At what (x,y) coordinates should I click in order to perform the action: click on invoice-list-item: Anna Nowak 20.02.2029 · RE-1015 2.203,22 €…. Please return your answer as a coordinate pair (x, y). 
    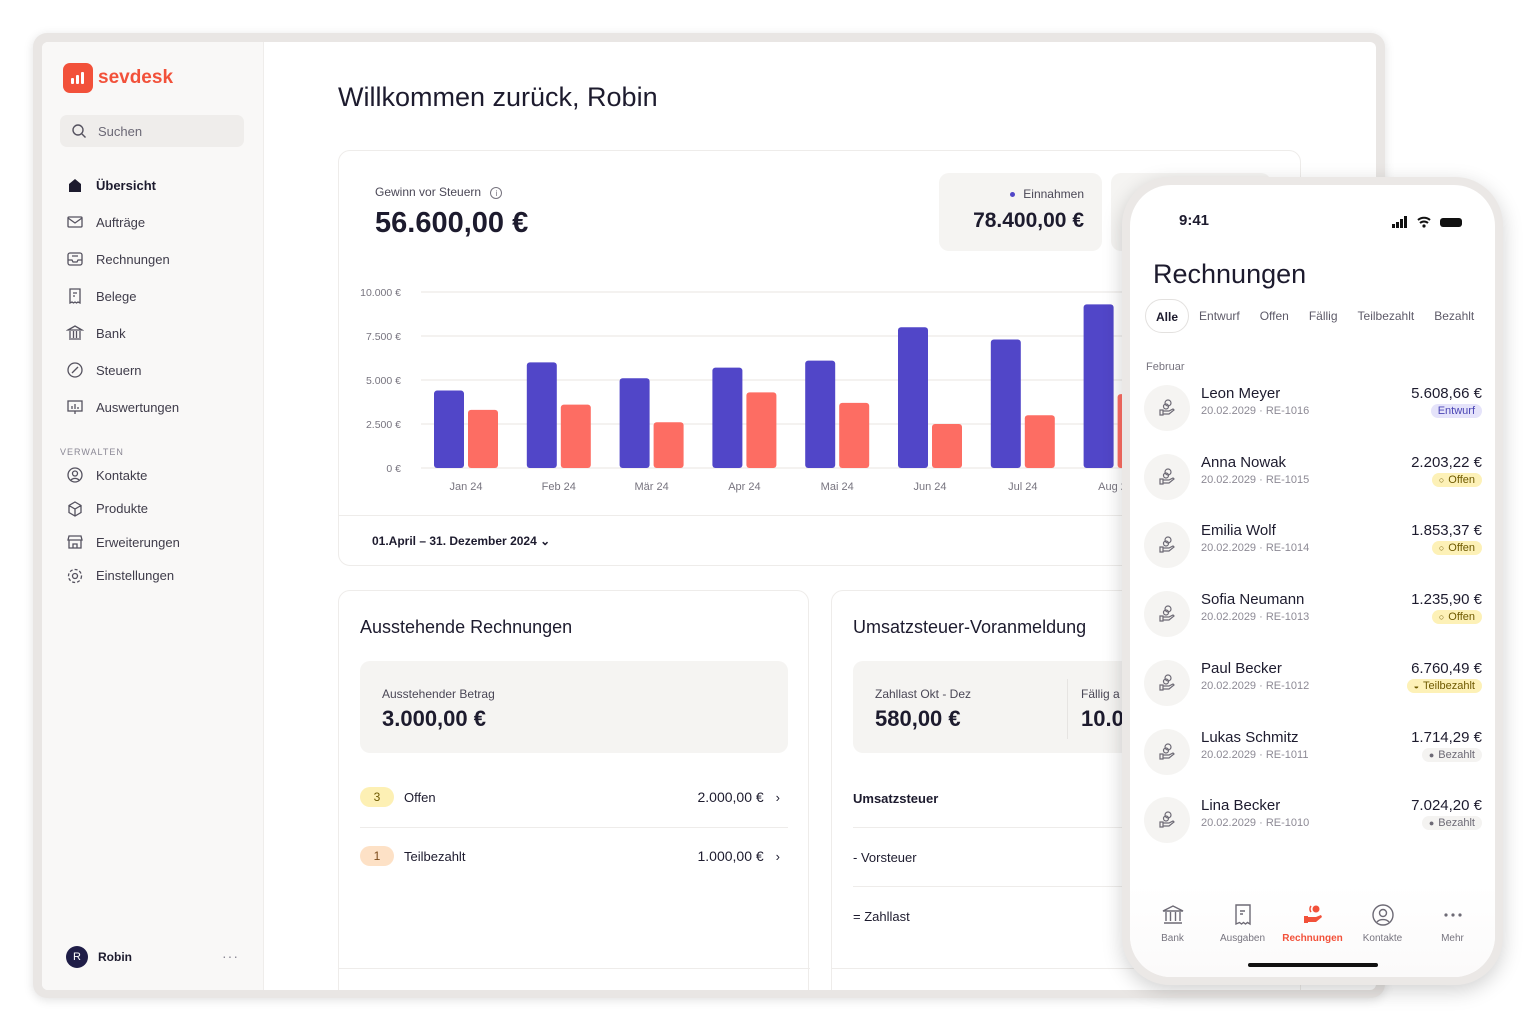
    Looking at the image, I should click on (1313, 482).